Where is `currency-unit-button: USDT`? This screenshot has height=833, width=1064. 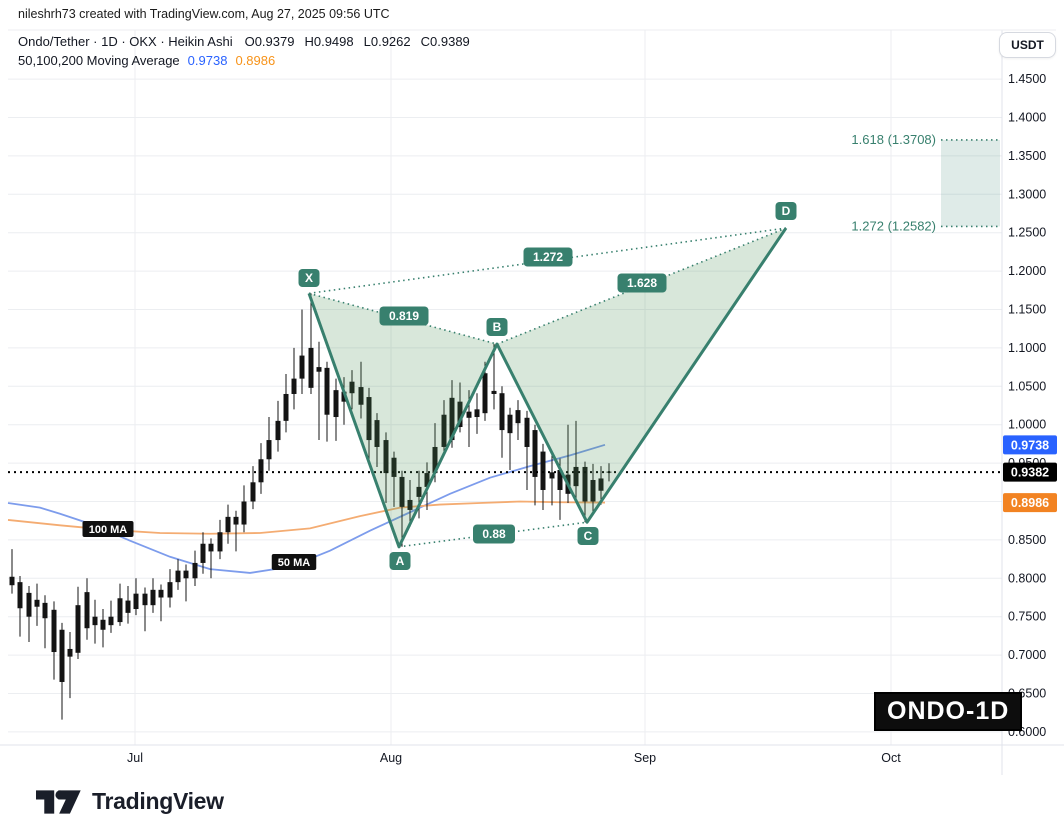
currency-unit-button: USDT is located at coordinates (1027, 45).